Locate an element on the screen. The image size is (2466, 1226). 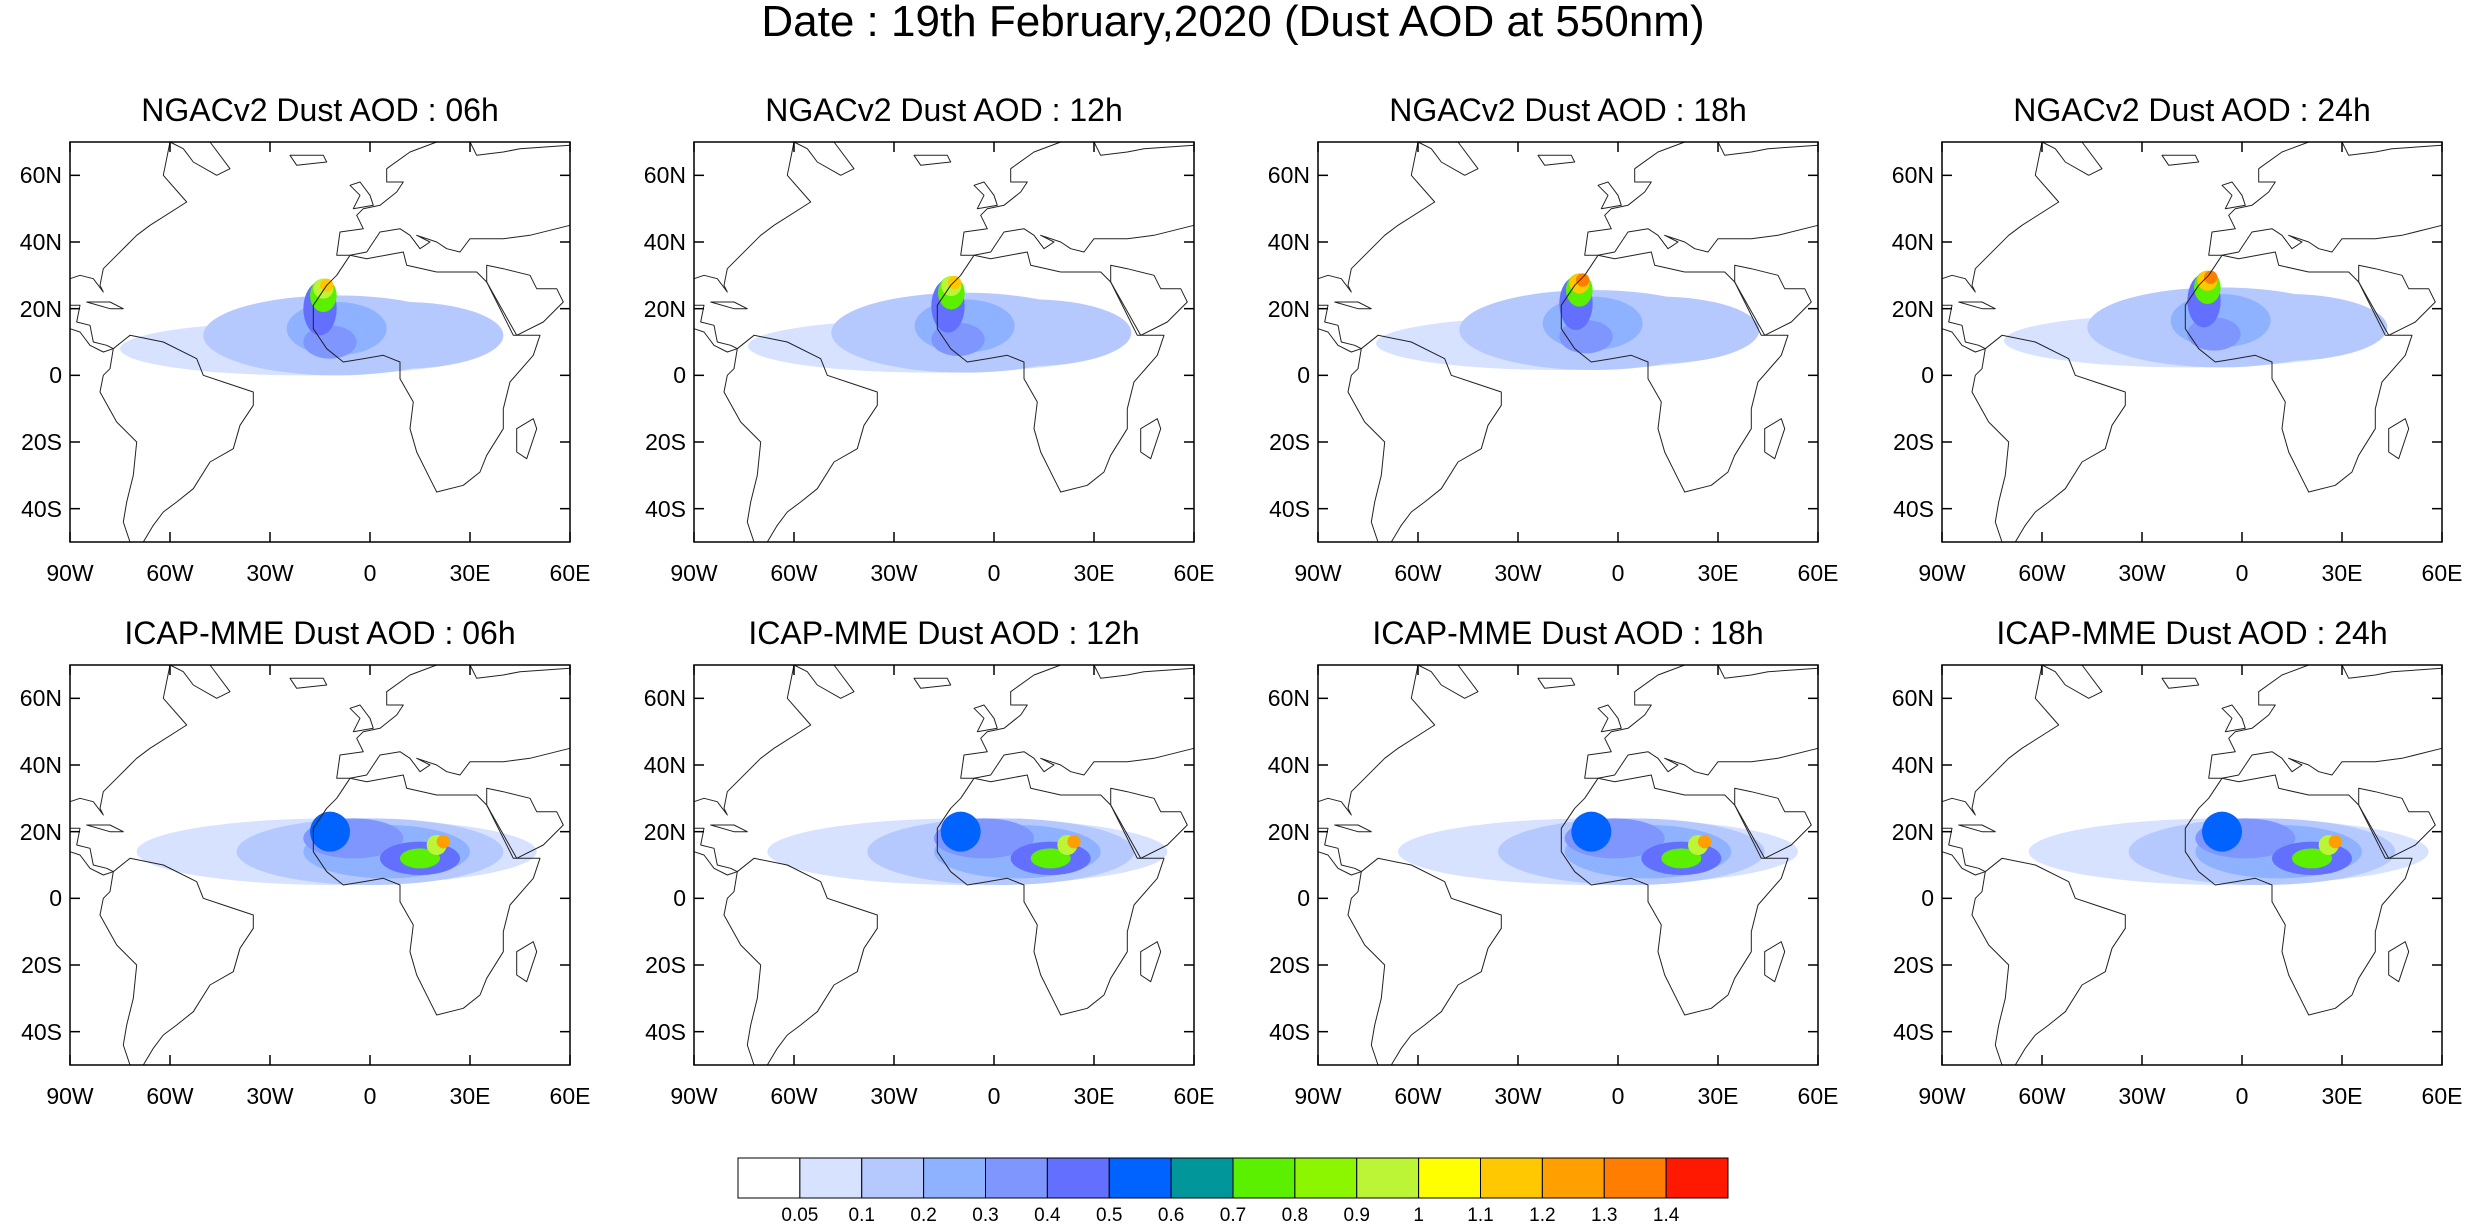
colorbar-label: 0.05 is located at coordinates (800, 1215).